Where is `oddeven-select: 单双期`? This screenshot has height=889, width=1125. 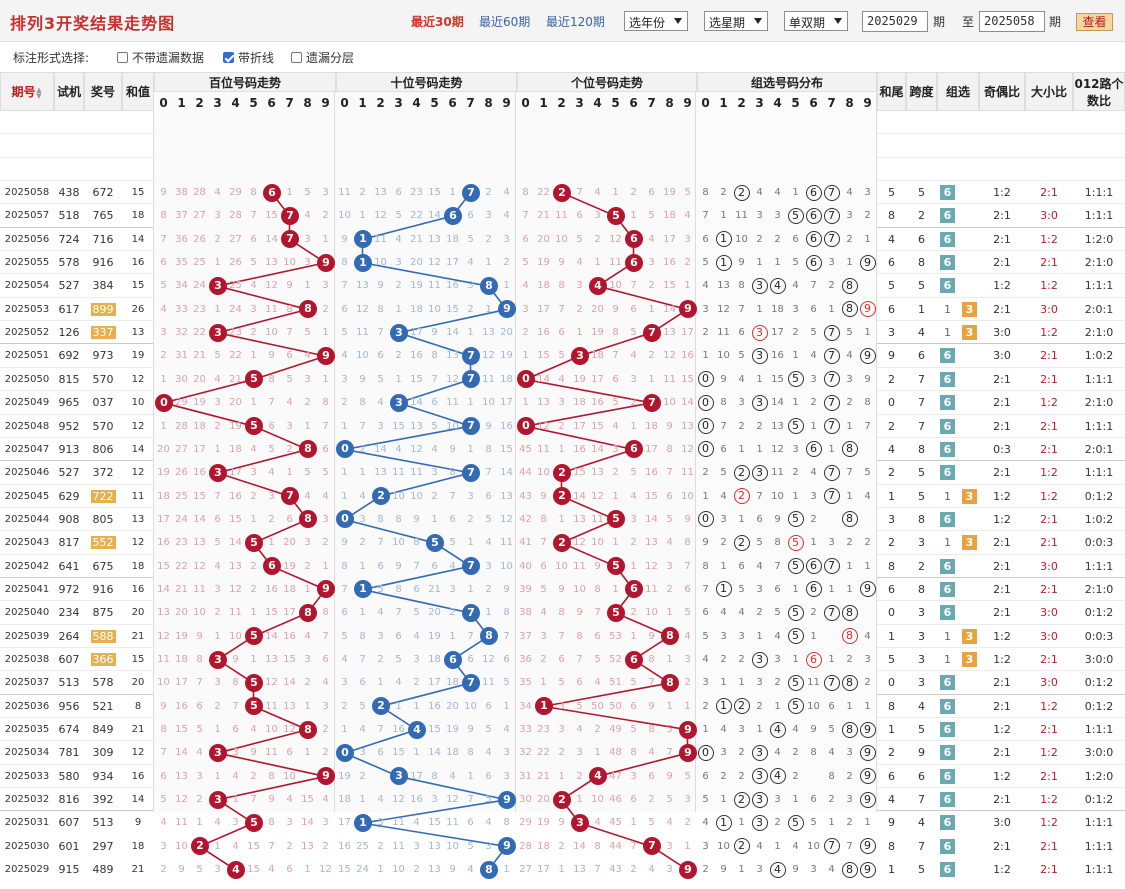
oddeven-select: 单双期 is located at coordinates (816, 21).